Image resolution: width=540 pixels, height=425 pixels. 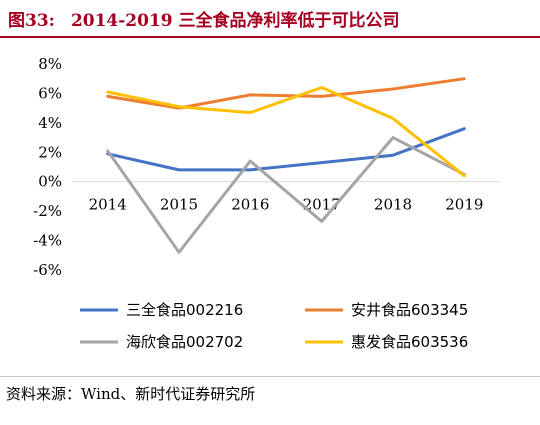 I want to click on y-tick-label: 2%, so click(x=50, y=152).